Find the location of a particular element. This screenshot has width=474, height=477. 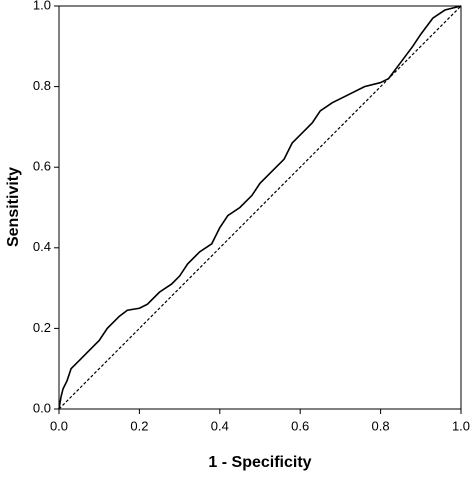

x-tick-label: 0.8 is located at coordinates (381, 425).